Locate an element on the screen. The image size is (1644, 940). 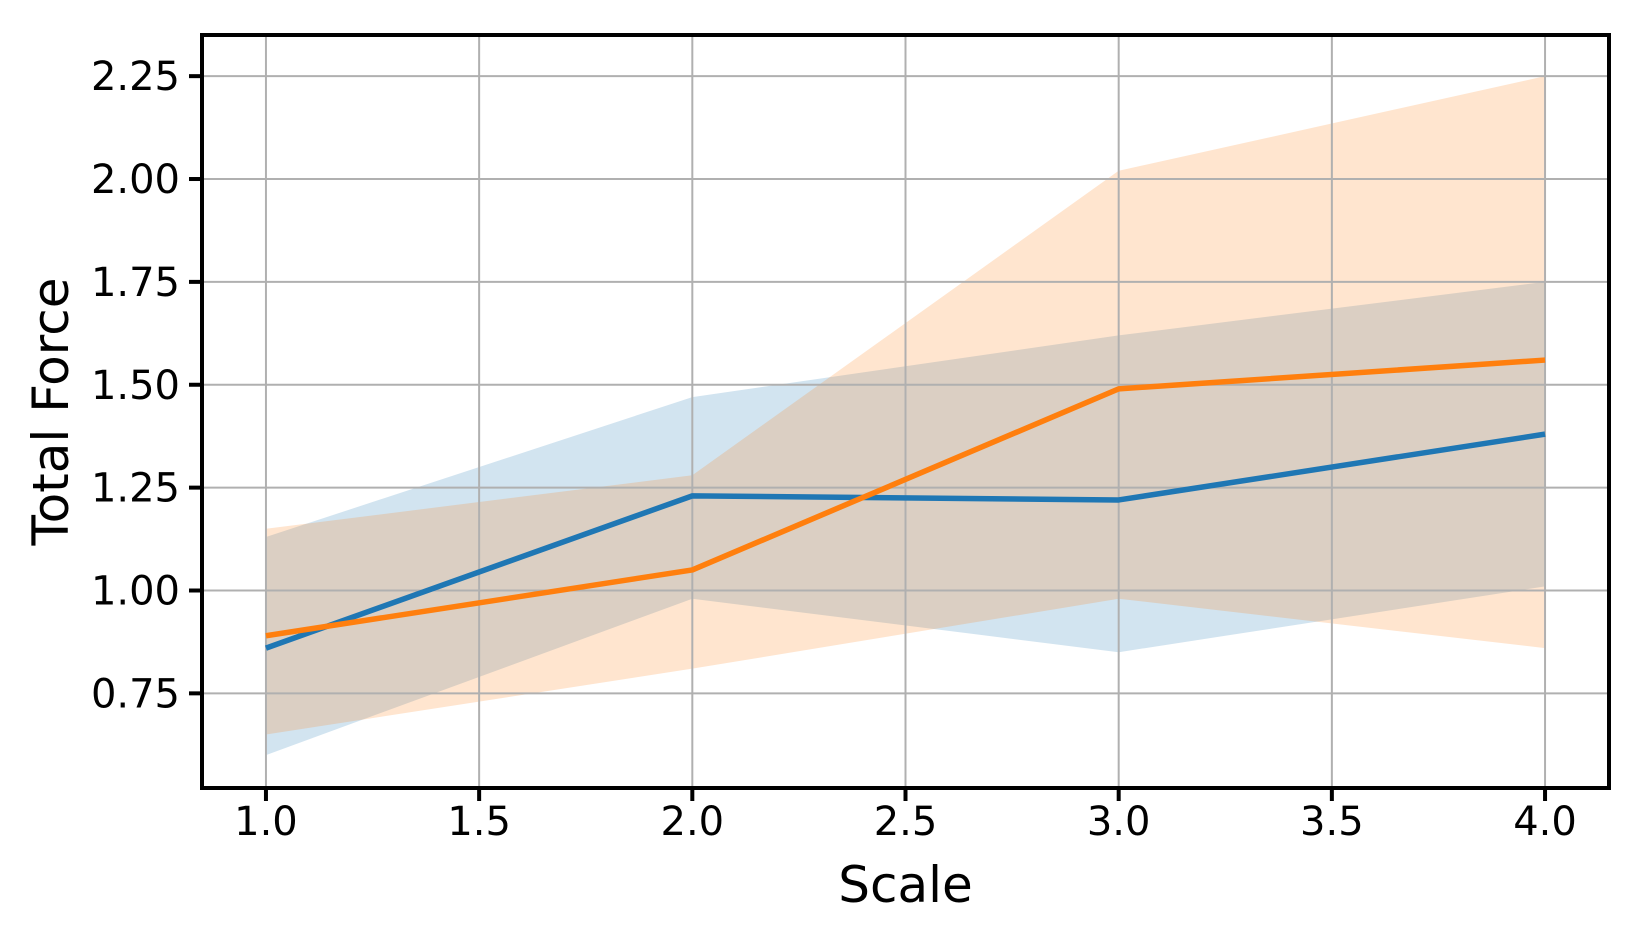
y-axis-label: Total Force is located at coordinates (51, 412).